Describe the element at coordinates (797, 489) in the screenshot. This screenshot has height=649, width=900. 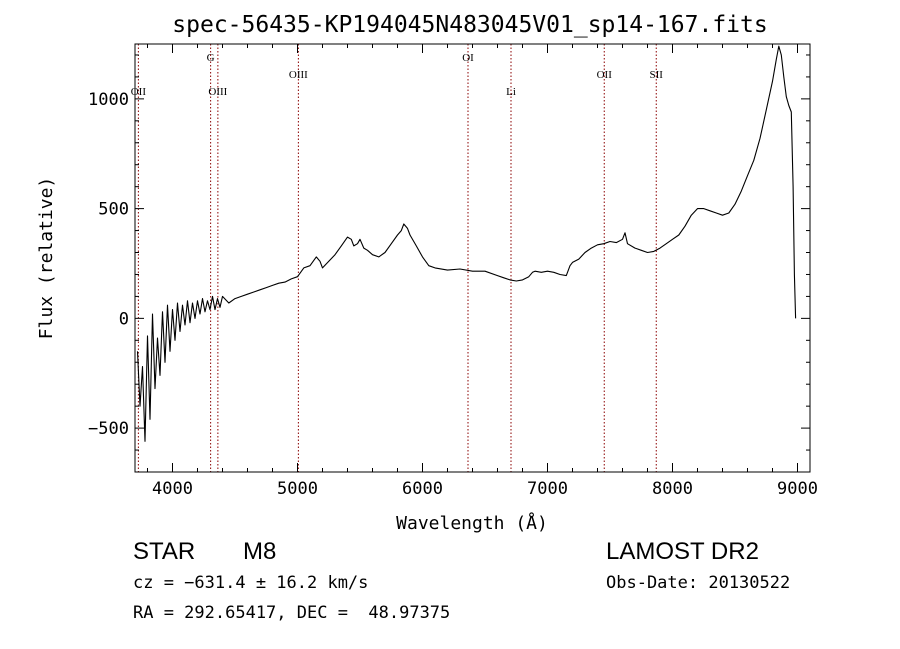
I see `x-tick-label: 9000` at that location.